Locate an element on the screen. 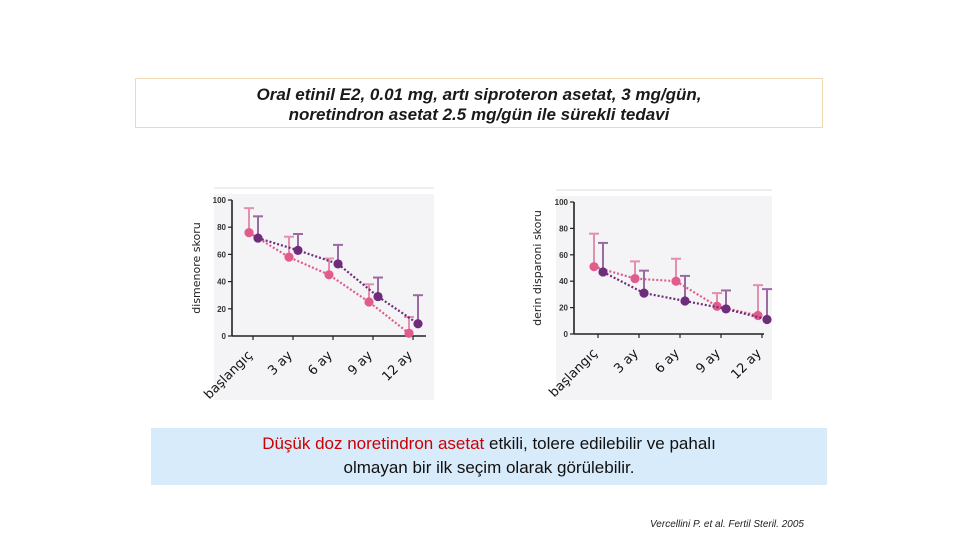 This screenshot has width=960, height=540. chart-2-y-tick-label: 100 is located at coordinates (562, 202).